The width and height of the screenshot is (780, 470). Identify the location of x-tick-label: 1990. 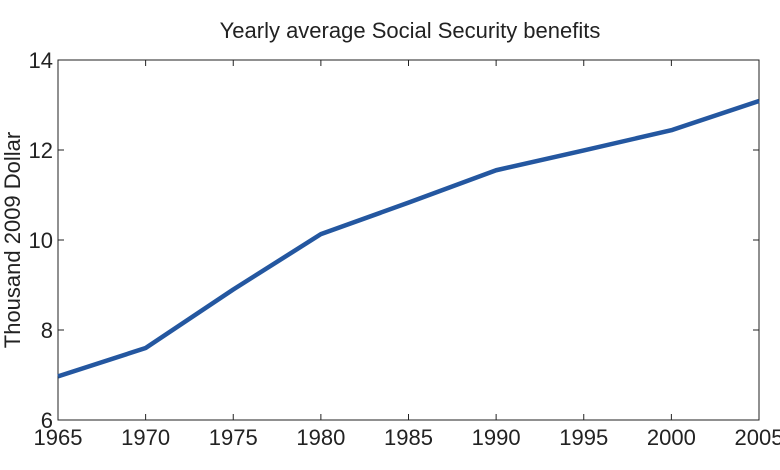
(496, 437).